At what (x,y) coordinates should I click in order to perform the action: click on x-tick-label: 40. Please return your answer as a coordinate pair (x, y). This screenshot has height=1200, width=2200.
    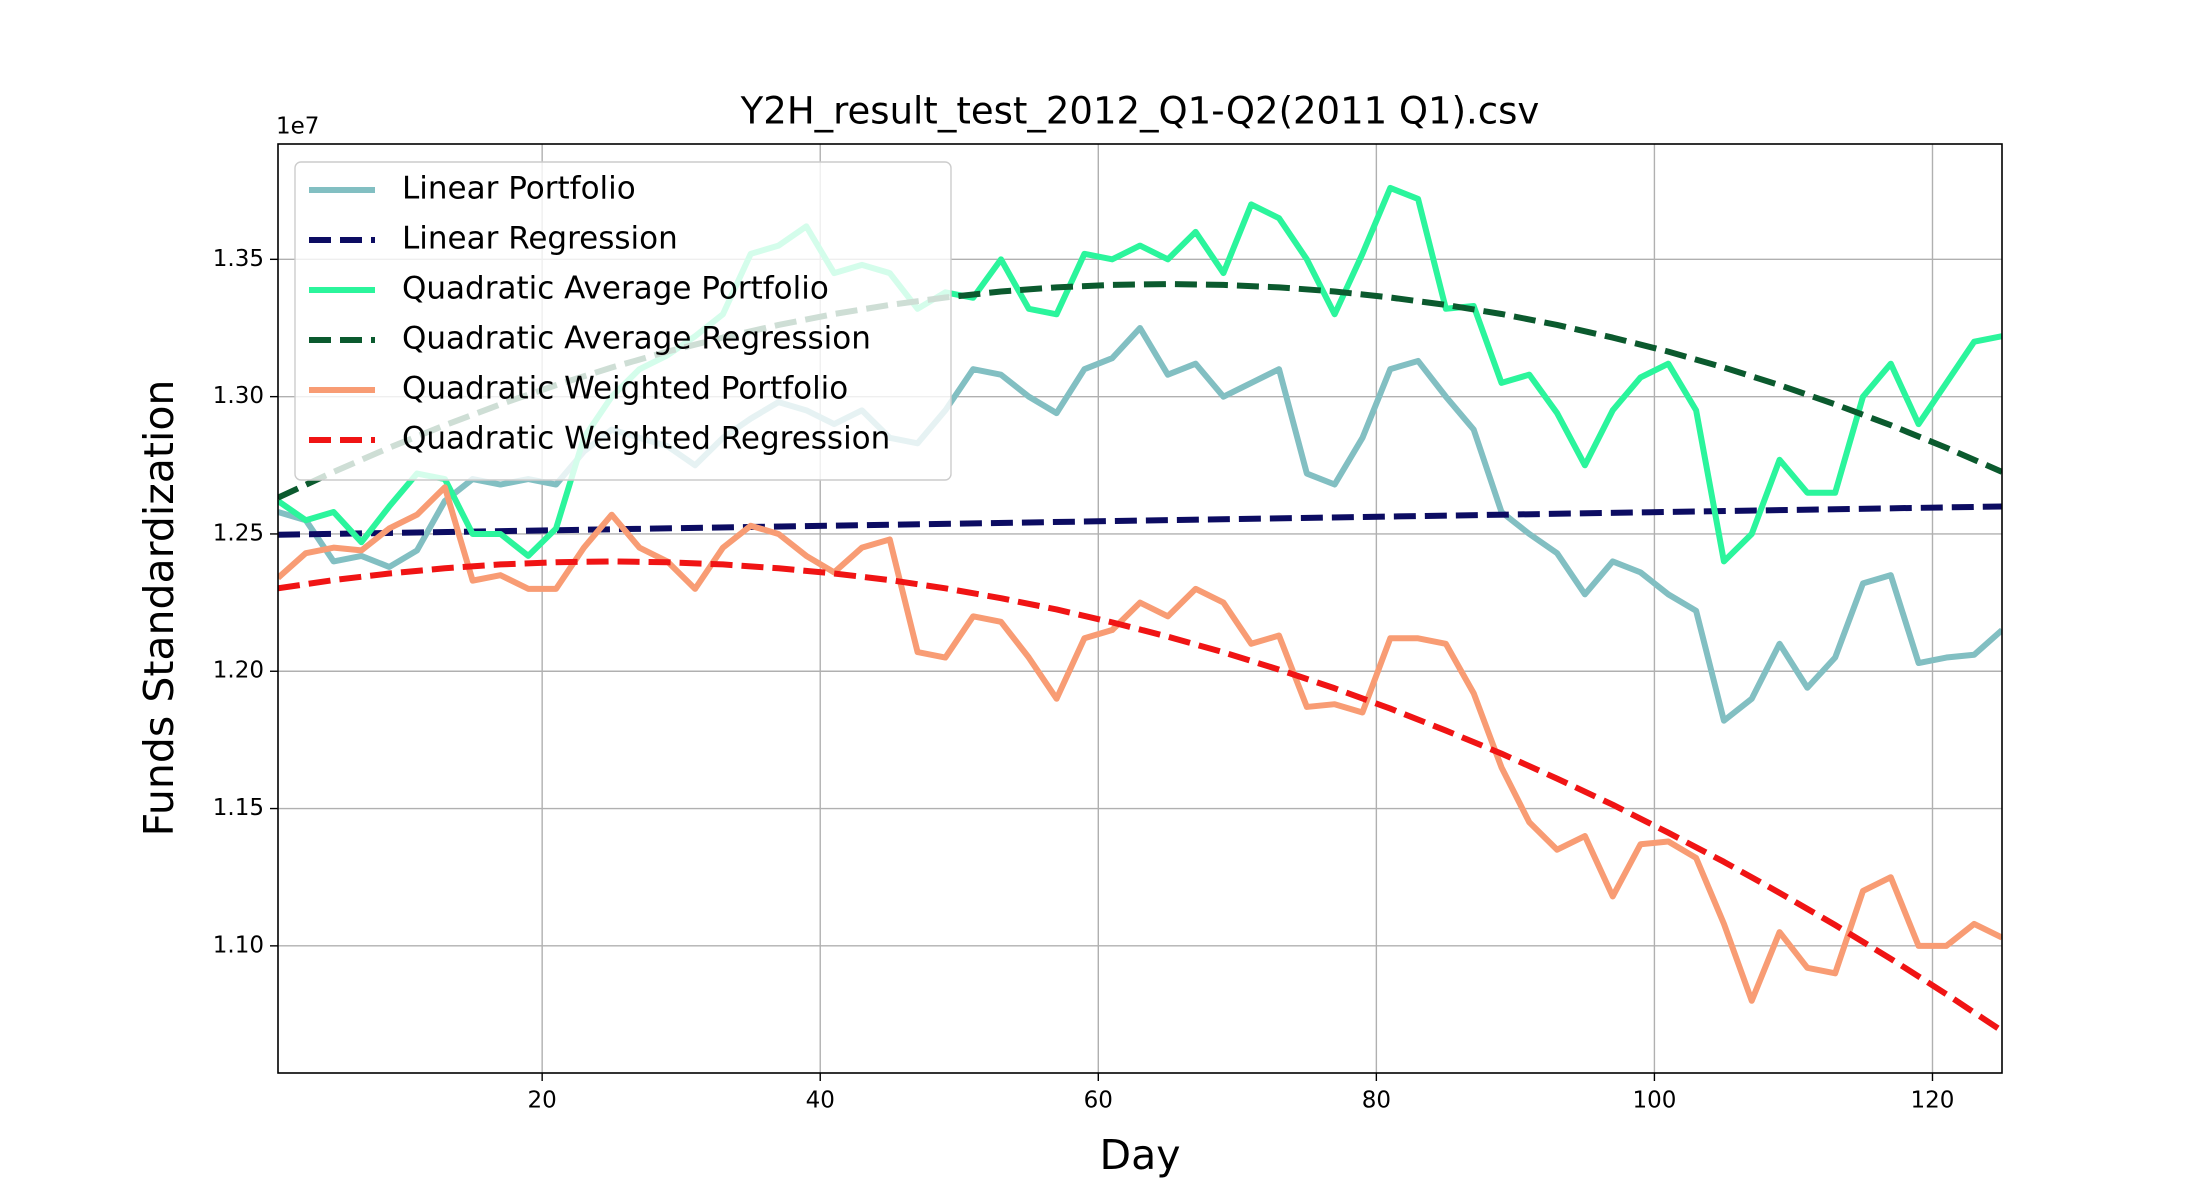
    Looking at the image, I should click on (820, 1101).